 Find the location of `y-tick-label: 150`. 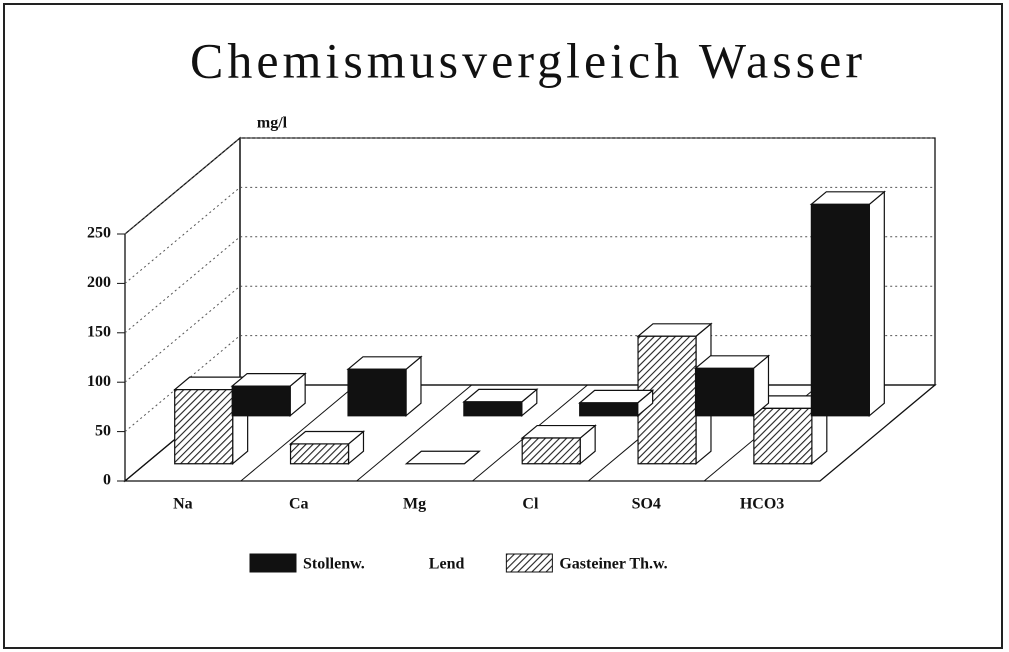

y-tick-label: 150 is located at coordinates (99, 331).